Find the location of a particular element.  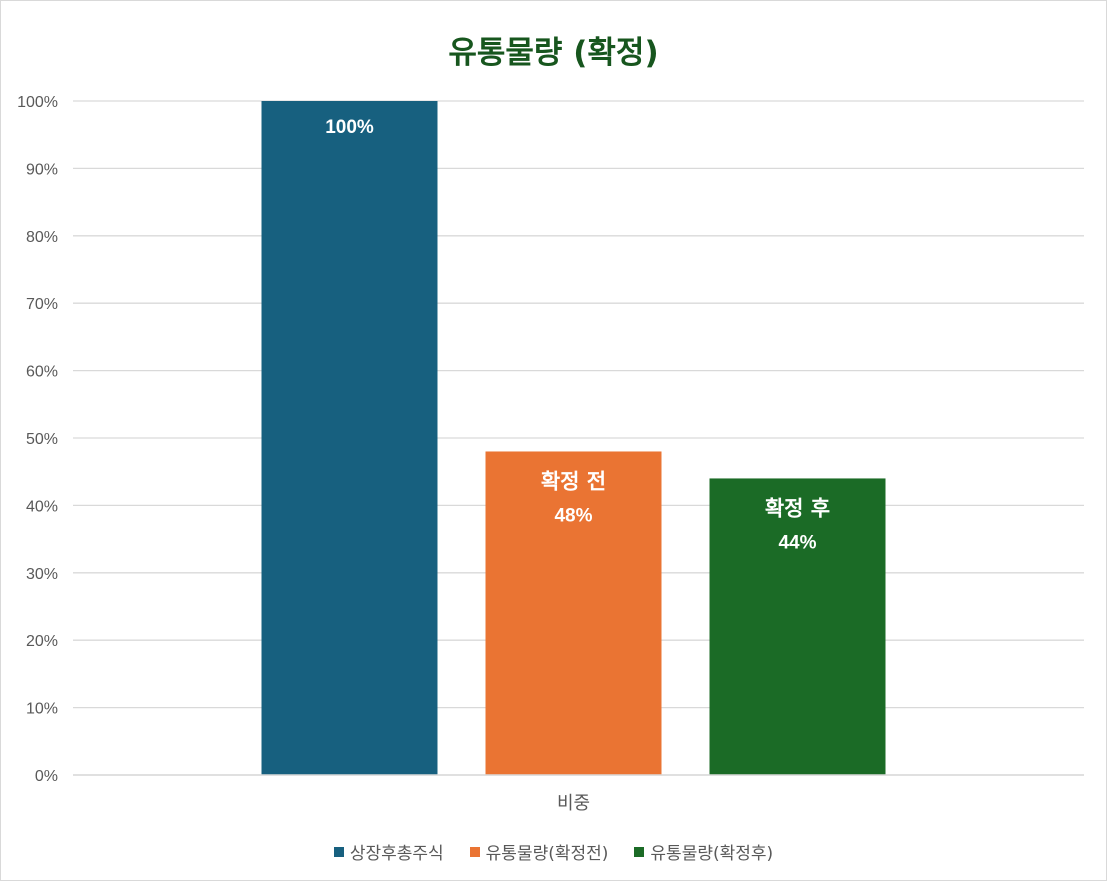

y-tick-label: 90% is located at coordinates (42, 169).